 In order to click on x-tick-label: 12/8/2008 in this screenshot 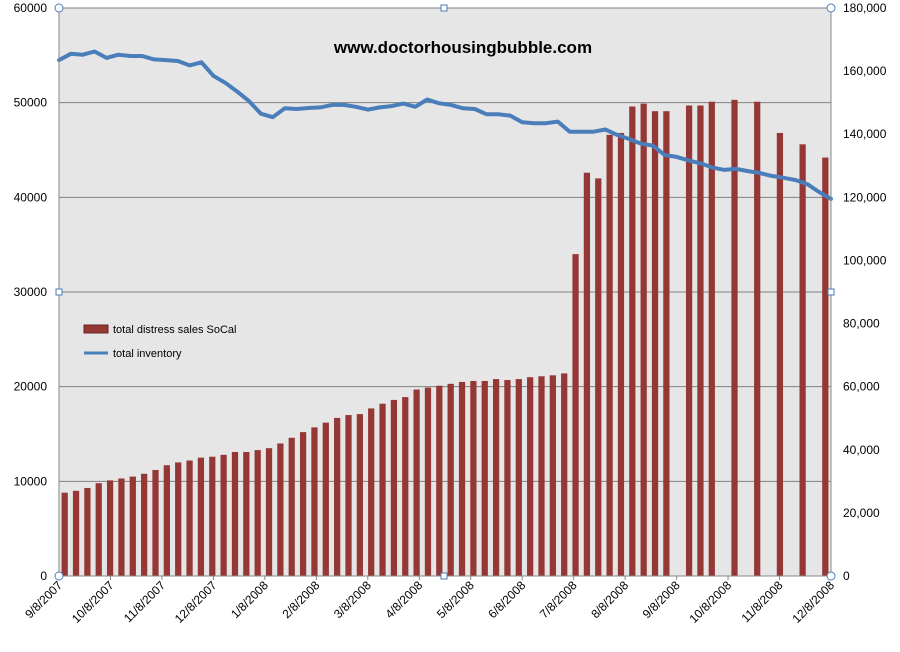, I will do `click(813, 602)`.